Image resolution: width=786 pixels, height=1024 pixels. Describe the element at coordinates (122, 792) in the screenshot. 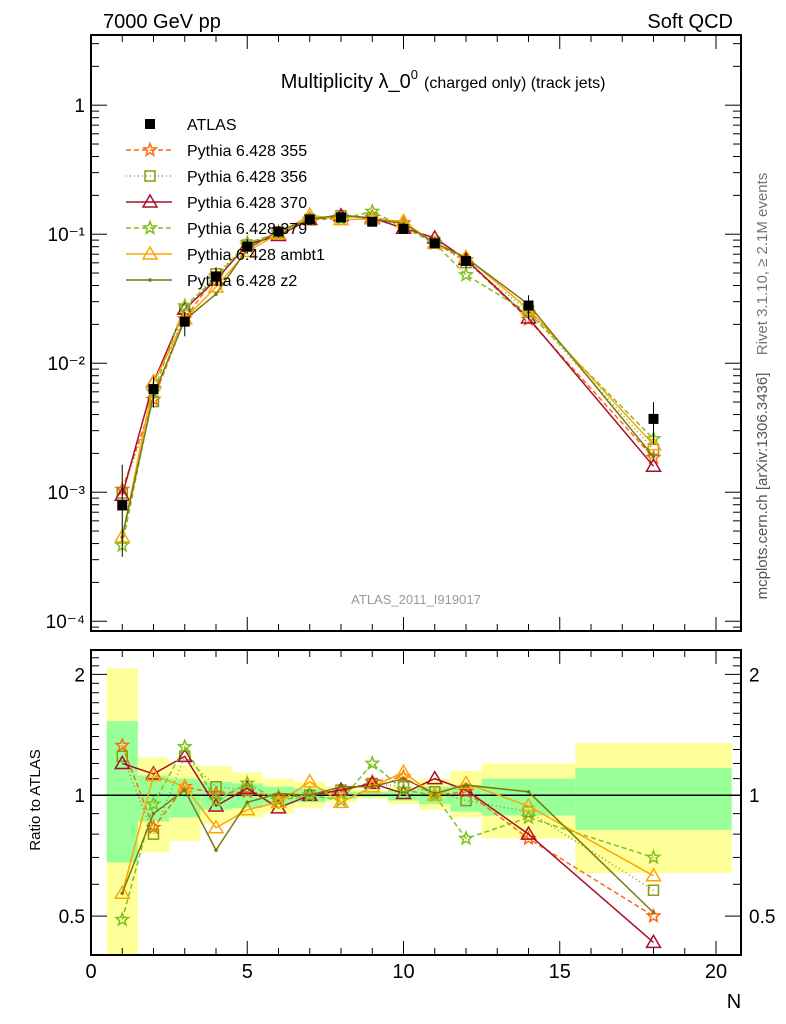

I see `band-stat` at that location.